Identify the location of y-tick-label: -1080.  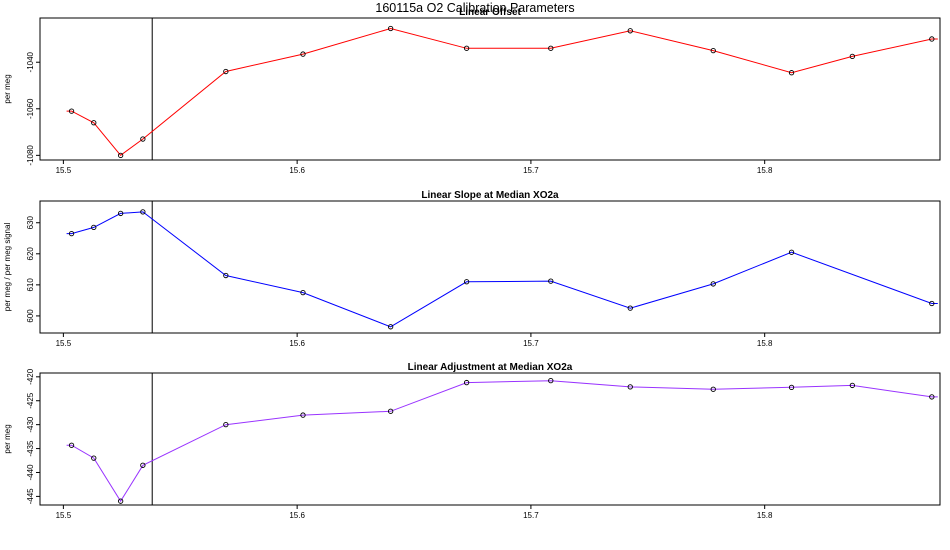
(30, 155).